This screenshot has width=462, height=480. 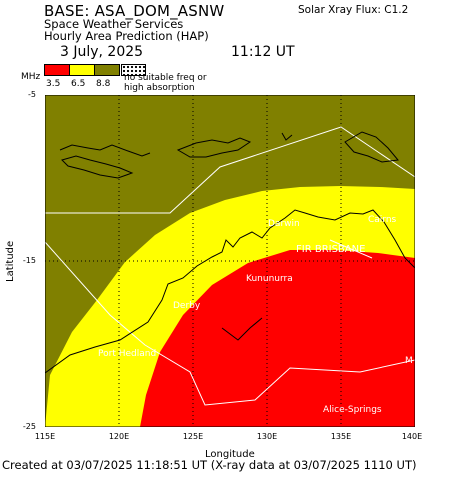 I want to click on xtick-115e: 115E, so click(x=45, y=436).